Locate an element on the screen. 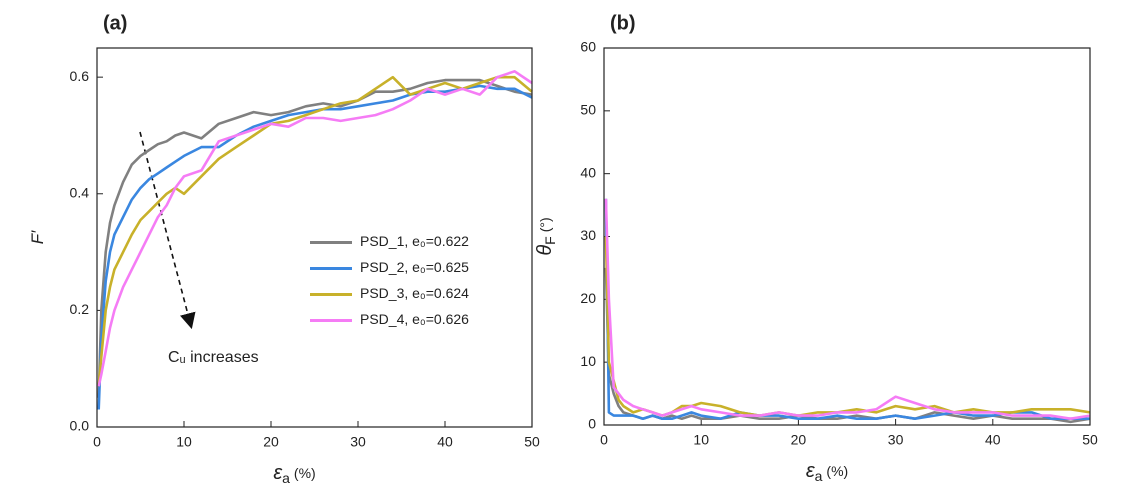 This screenshot has width=1143, height=501. y-tick-label: 40 is located at coordinates (588, 172).